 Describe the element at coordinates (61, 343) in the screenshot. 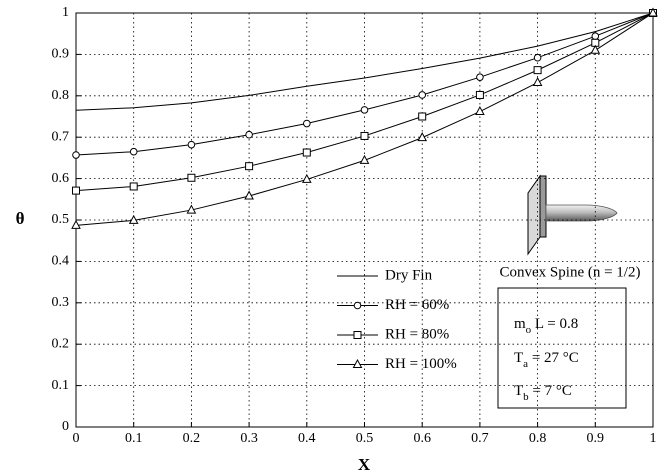

I see `y-tick-label: 0.2` at that location.